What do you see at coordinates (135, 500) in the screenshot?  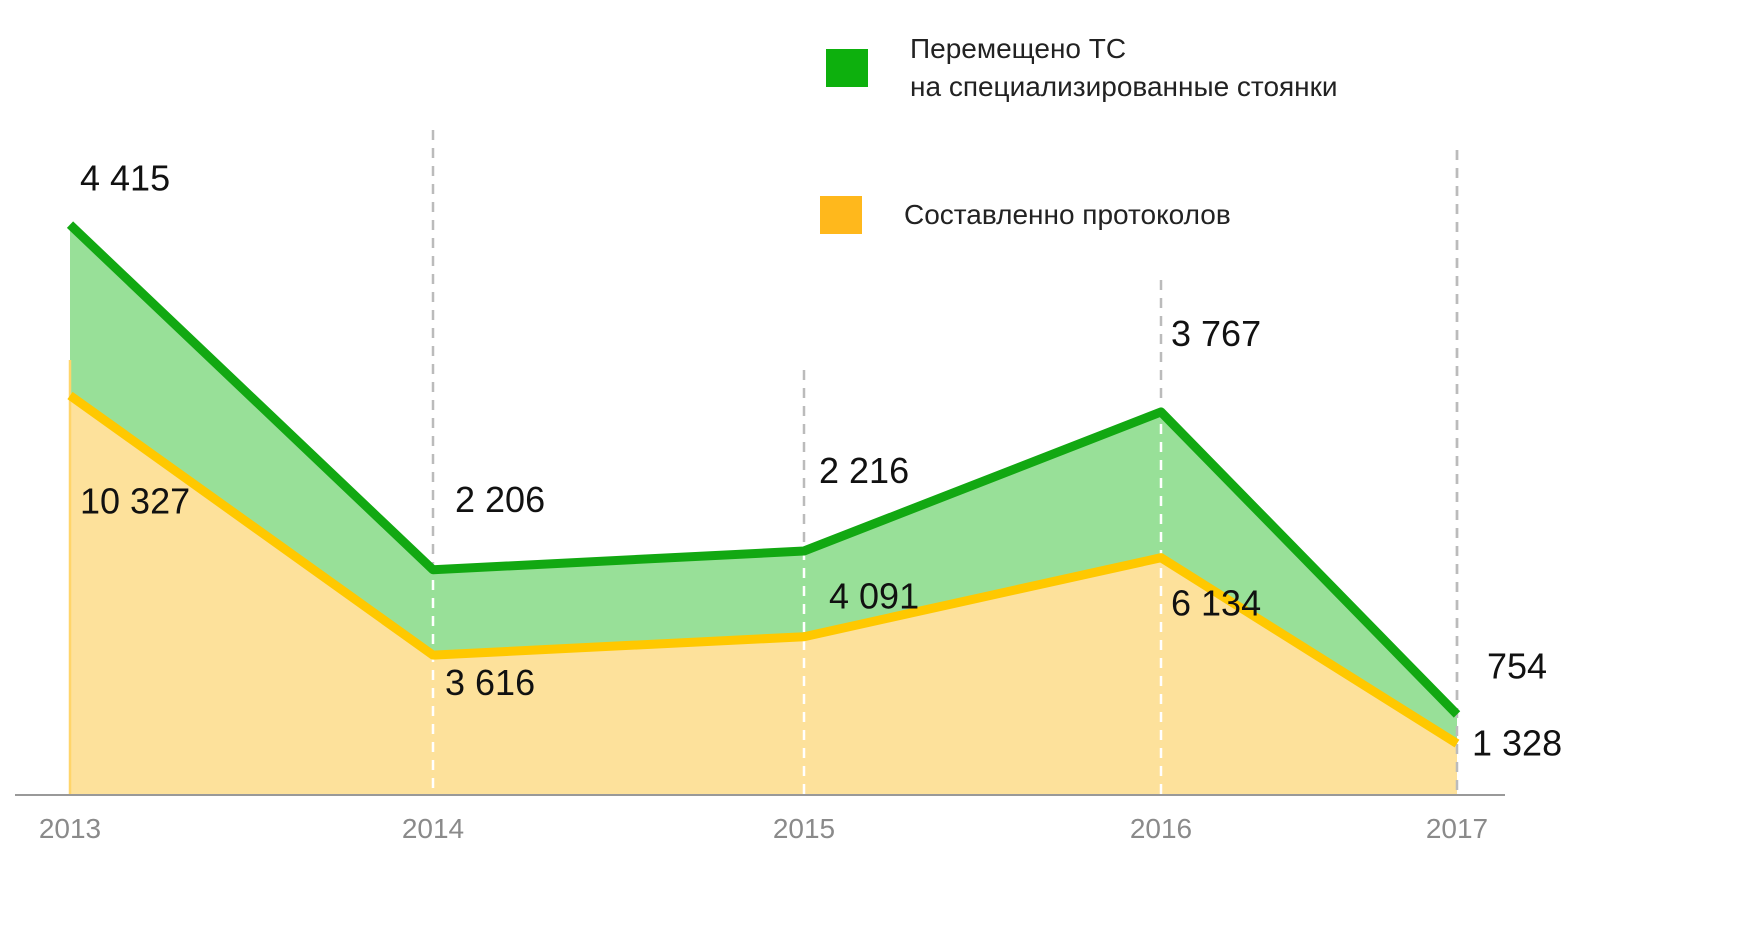 I see `value-label: 10 327` at bounding box center [135, 500].